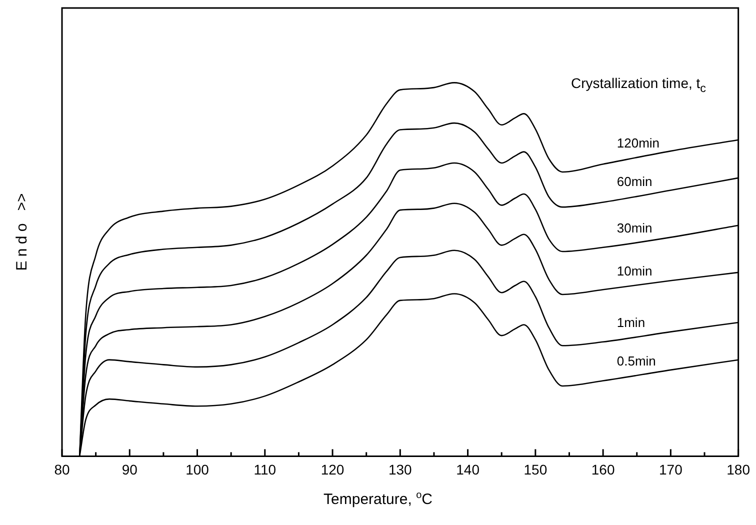 The image size is (756, 525). I want to click on series-label: 0.5min, so click(636, 360).